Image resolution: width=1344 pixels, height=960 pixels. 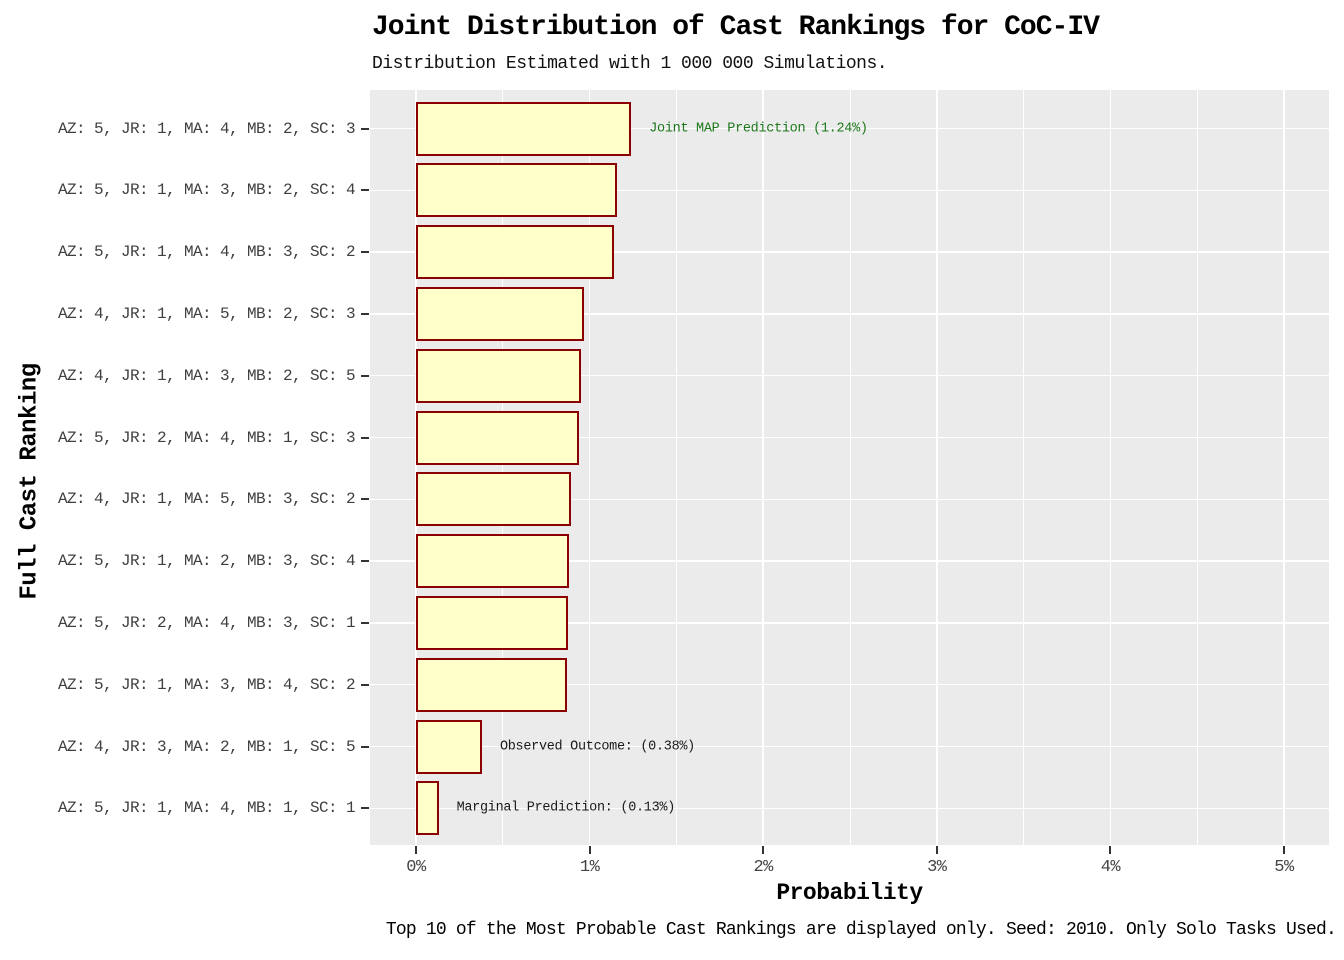 What do you see at coordinates (206, 375) in the screenshot?
I see `y-tick-label: AZ: 4, JR: 1, MA: 3, MB: 2, SC: 5` at bounding box center [206, 375].